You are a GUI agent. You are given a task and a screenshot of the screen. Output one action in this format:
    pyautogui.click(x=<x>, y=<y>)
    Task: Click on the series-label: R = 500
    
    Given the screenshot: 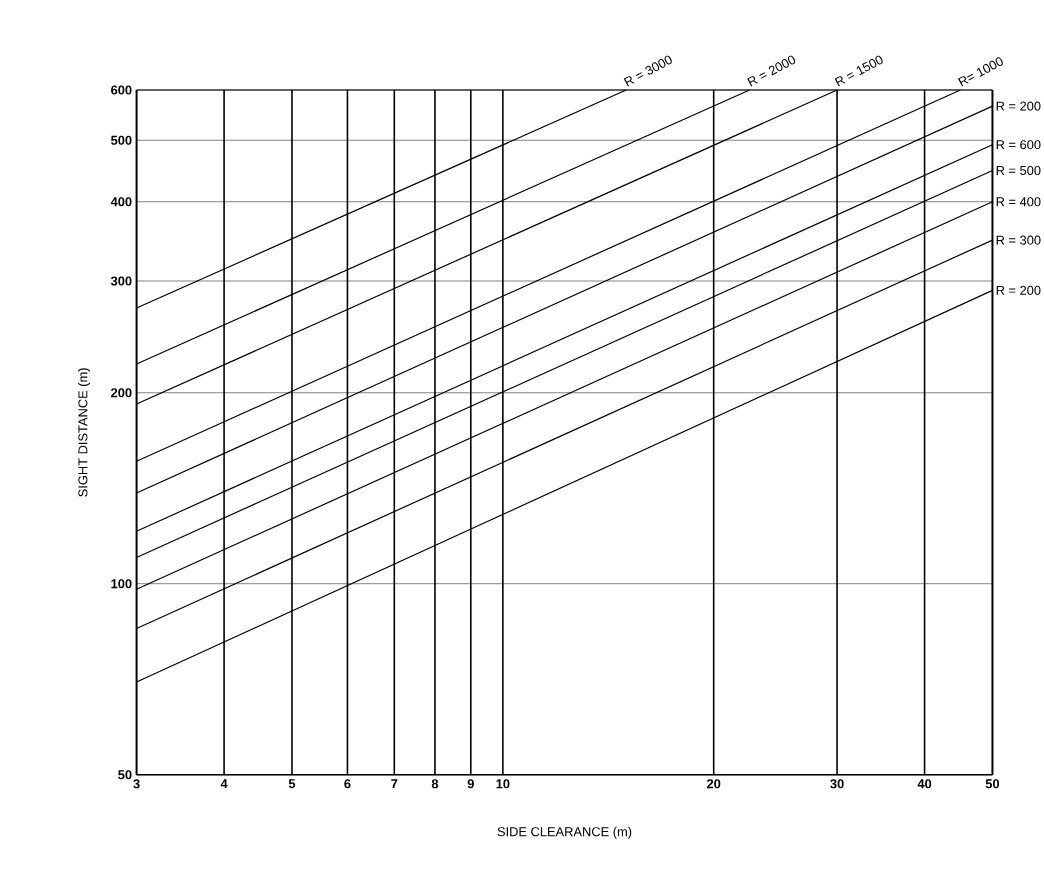 What is the action you would take?
    pyautogui.click(x=1018, y=171)
    